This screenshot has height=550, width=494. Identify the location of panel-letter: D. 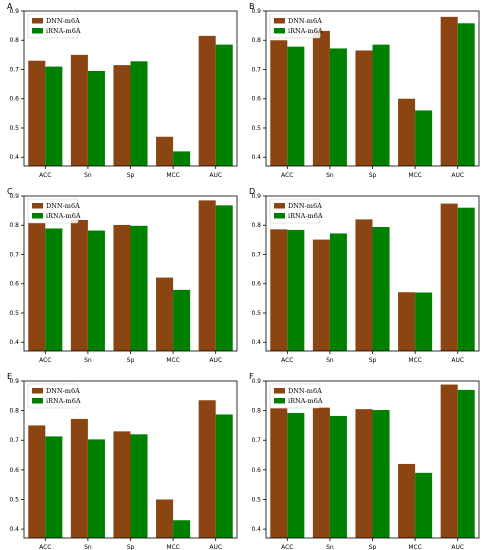
(252, 191).